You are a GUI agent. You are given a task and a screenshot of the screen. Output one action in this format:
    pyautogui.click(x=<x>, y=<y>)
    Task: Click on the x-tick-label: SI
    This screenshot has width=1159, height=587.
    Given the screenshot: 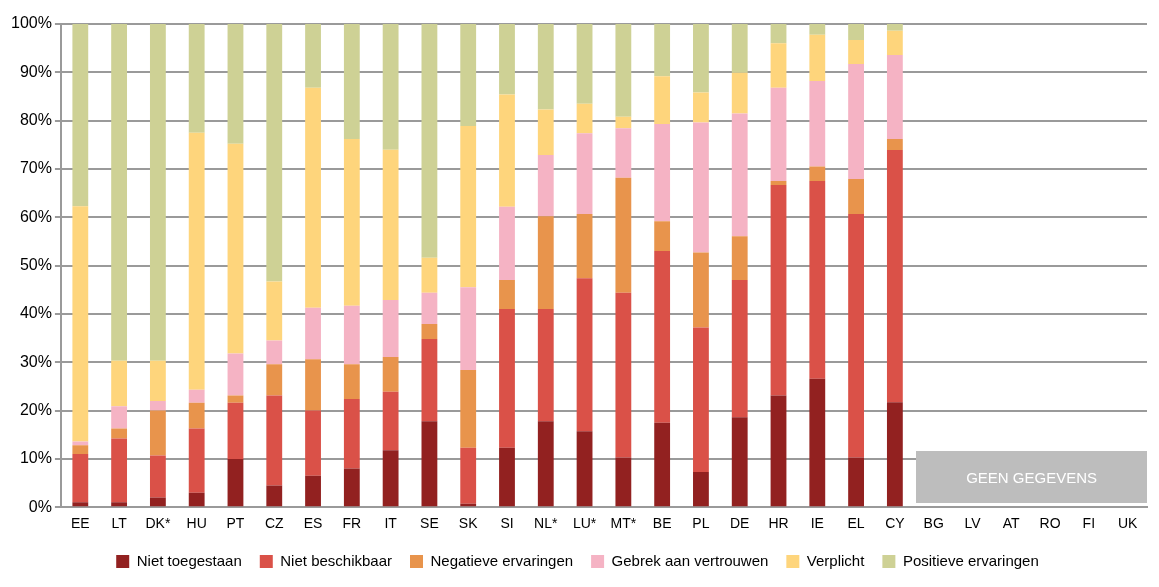 What is the action you would take?
    pyautogui.click(x=507, y=523)
    